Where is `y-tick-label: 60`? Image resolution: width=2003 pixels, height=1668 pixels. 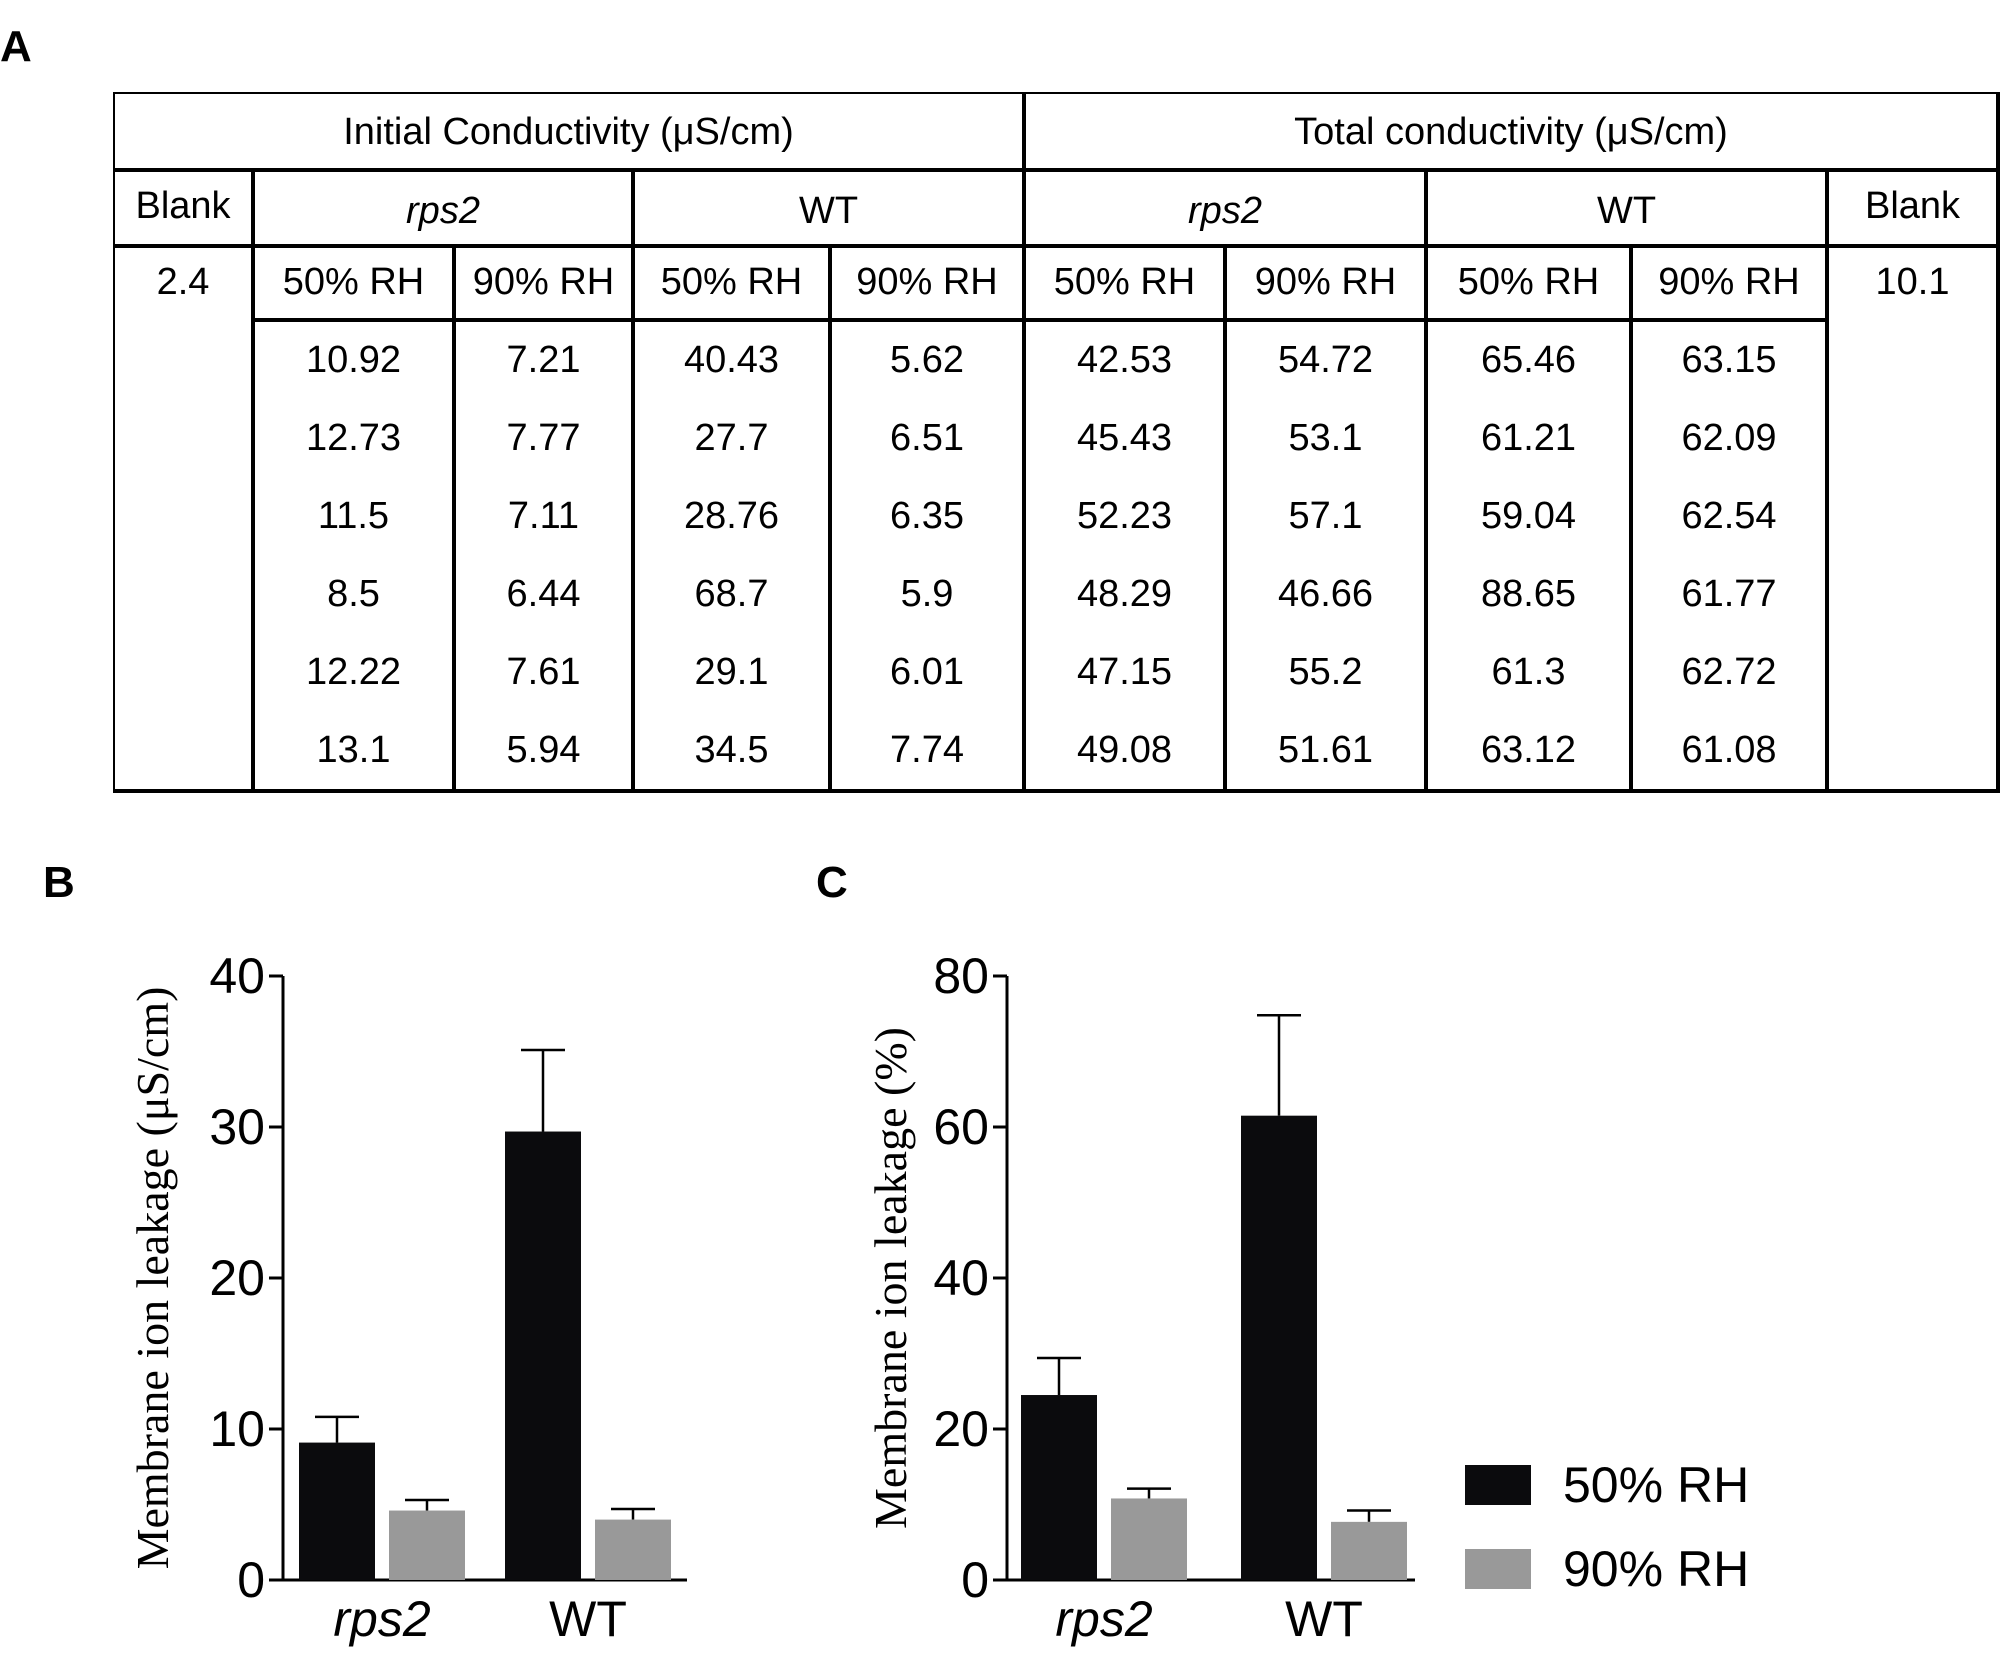
y-tick-label: 60 is located at coordinates (961, 1127).